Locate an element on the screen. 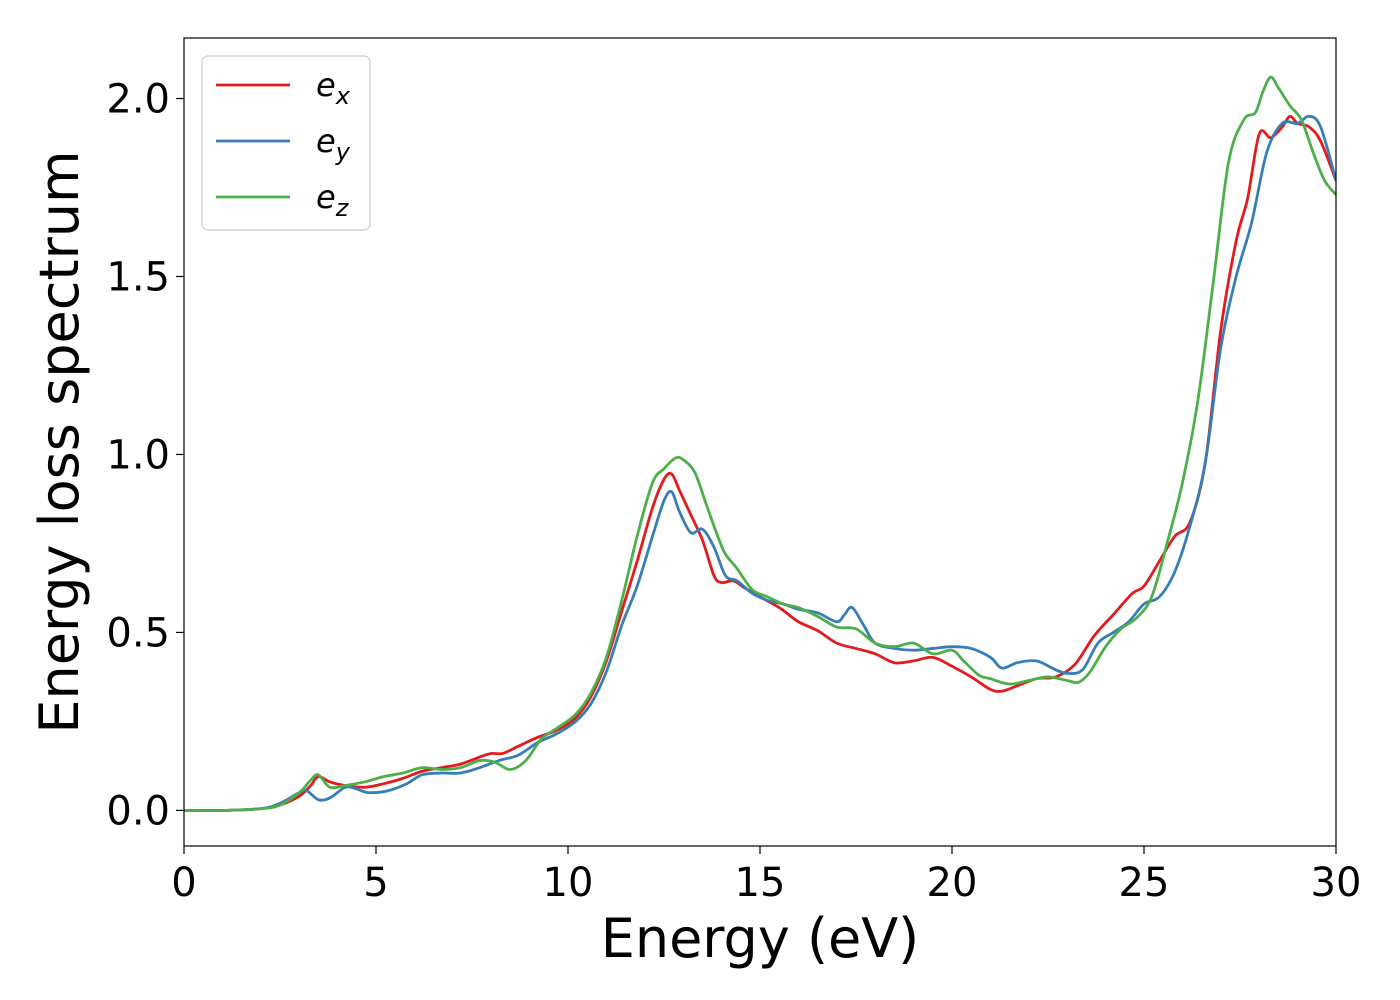  legend-label: ez is located at coordinates (333, 200).